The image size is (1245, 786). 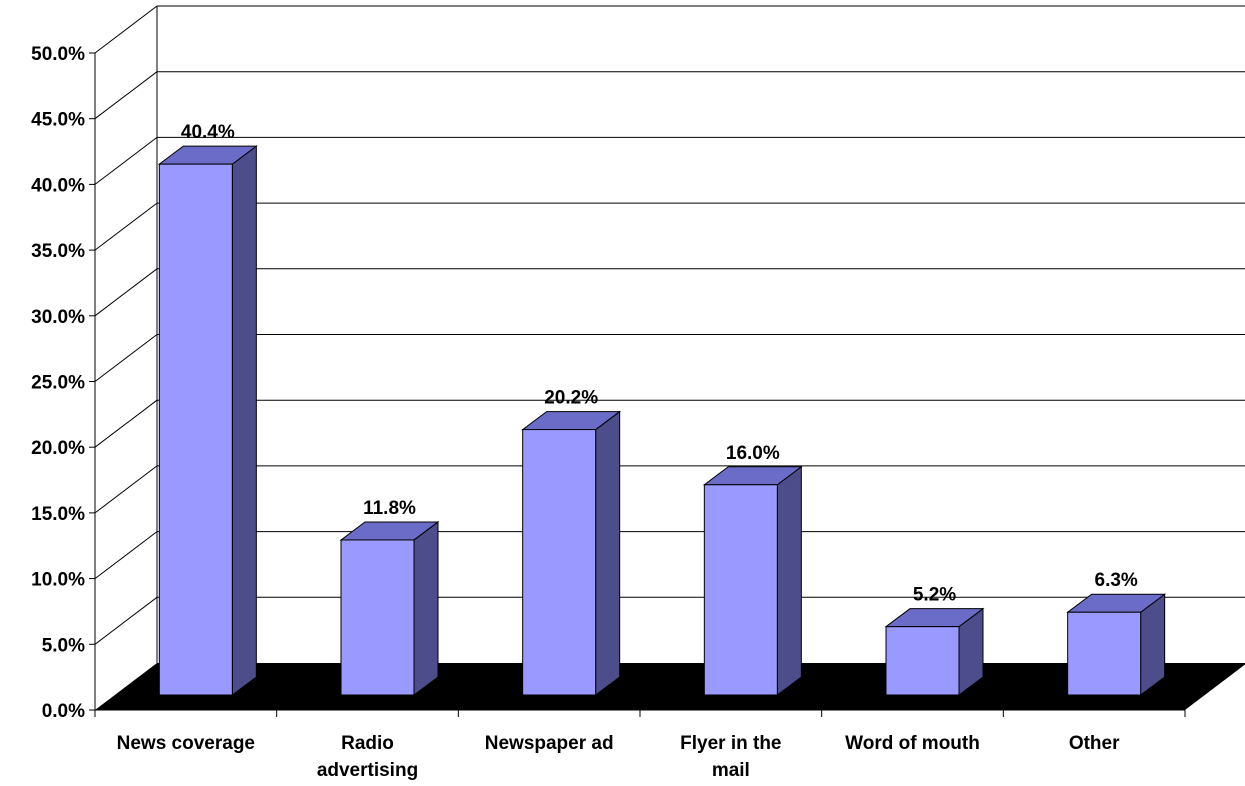 What do you see at coordinates (730, 743) in the screenshot?
I see `x-category-label-line: Flyer in the` at bounding box center [730, 743].